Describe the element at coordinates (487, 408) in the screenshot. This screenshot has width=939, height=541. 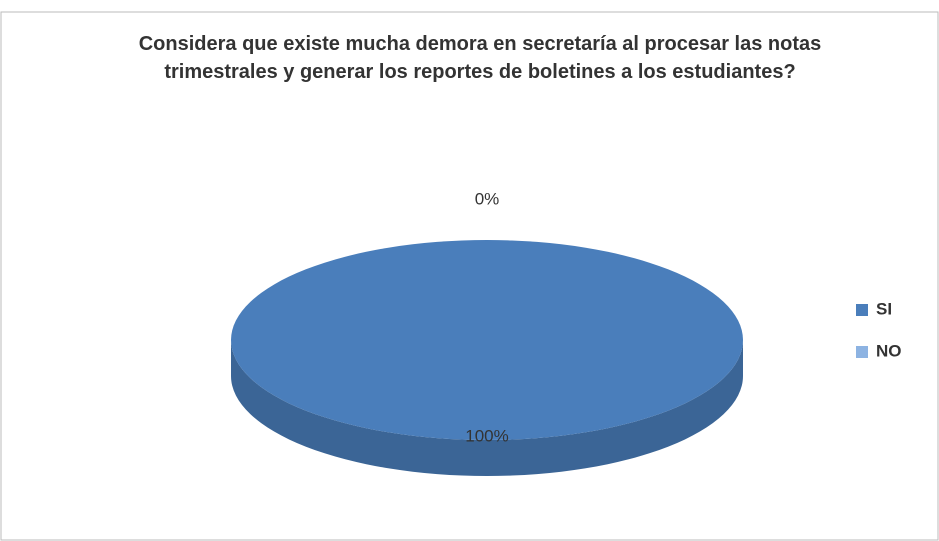
I see `slice-part` at that location.